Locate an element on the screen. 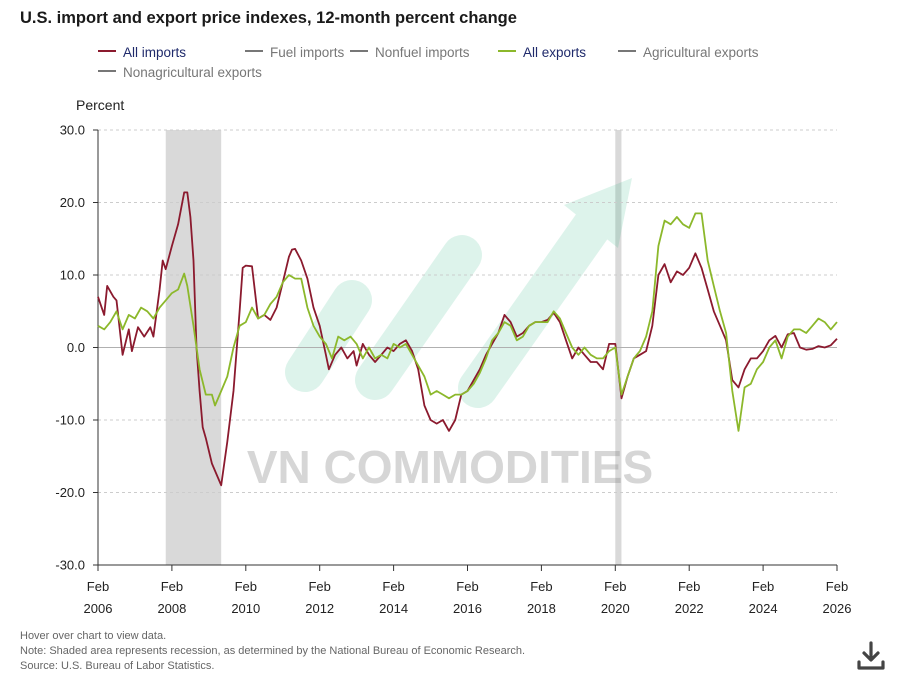 The width and height of the screenshot is (900, 677). legend-item-nonagricultural-exports: Nonagricultural exports is located at coordinates (180, 72).